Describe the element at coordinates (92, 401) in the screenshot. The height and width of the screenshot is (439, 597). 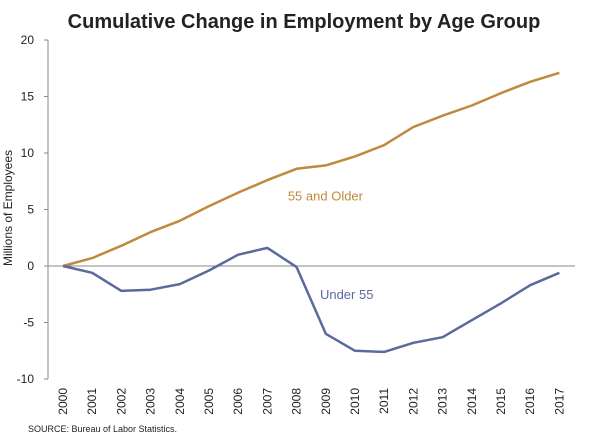
I see `x-tick-label: 2001` at that location.